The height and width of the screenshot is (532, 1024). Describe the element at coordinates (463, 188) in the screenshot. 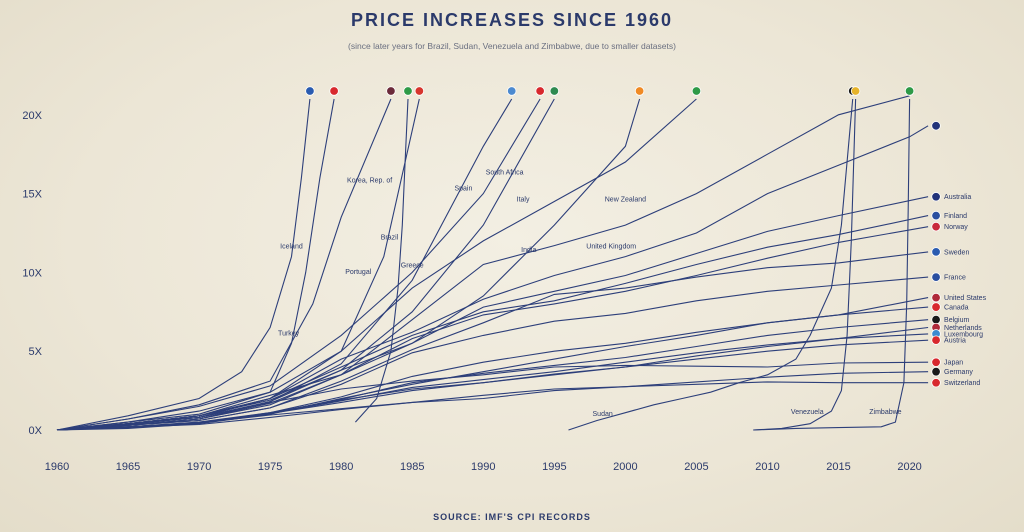

I see `series-inline-label: Spain` at that location.